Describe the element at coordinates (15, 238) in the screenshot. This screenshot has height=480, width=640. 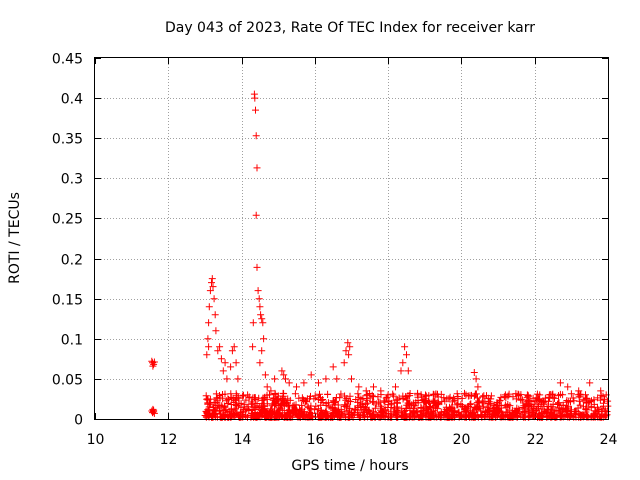
I see `y-axis-label: ROTI / TECUs` at that location.